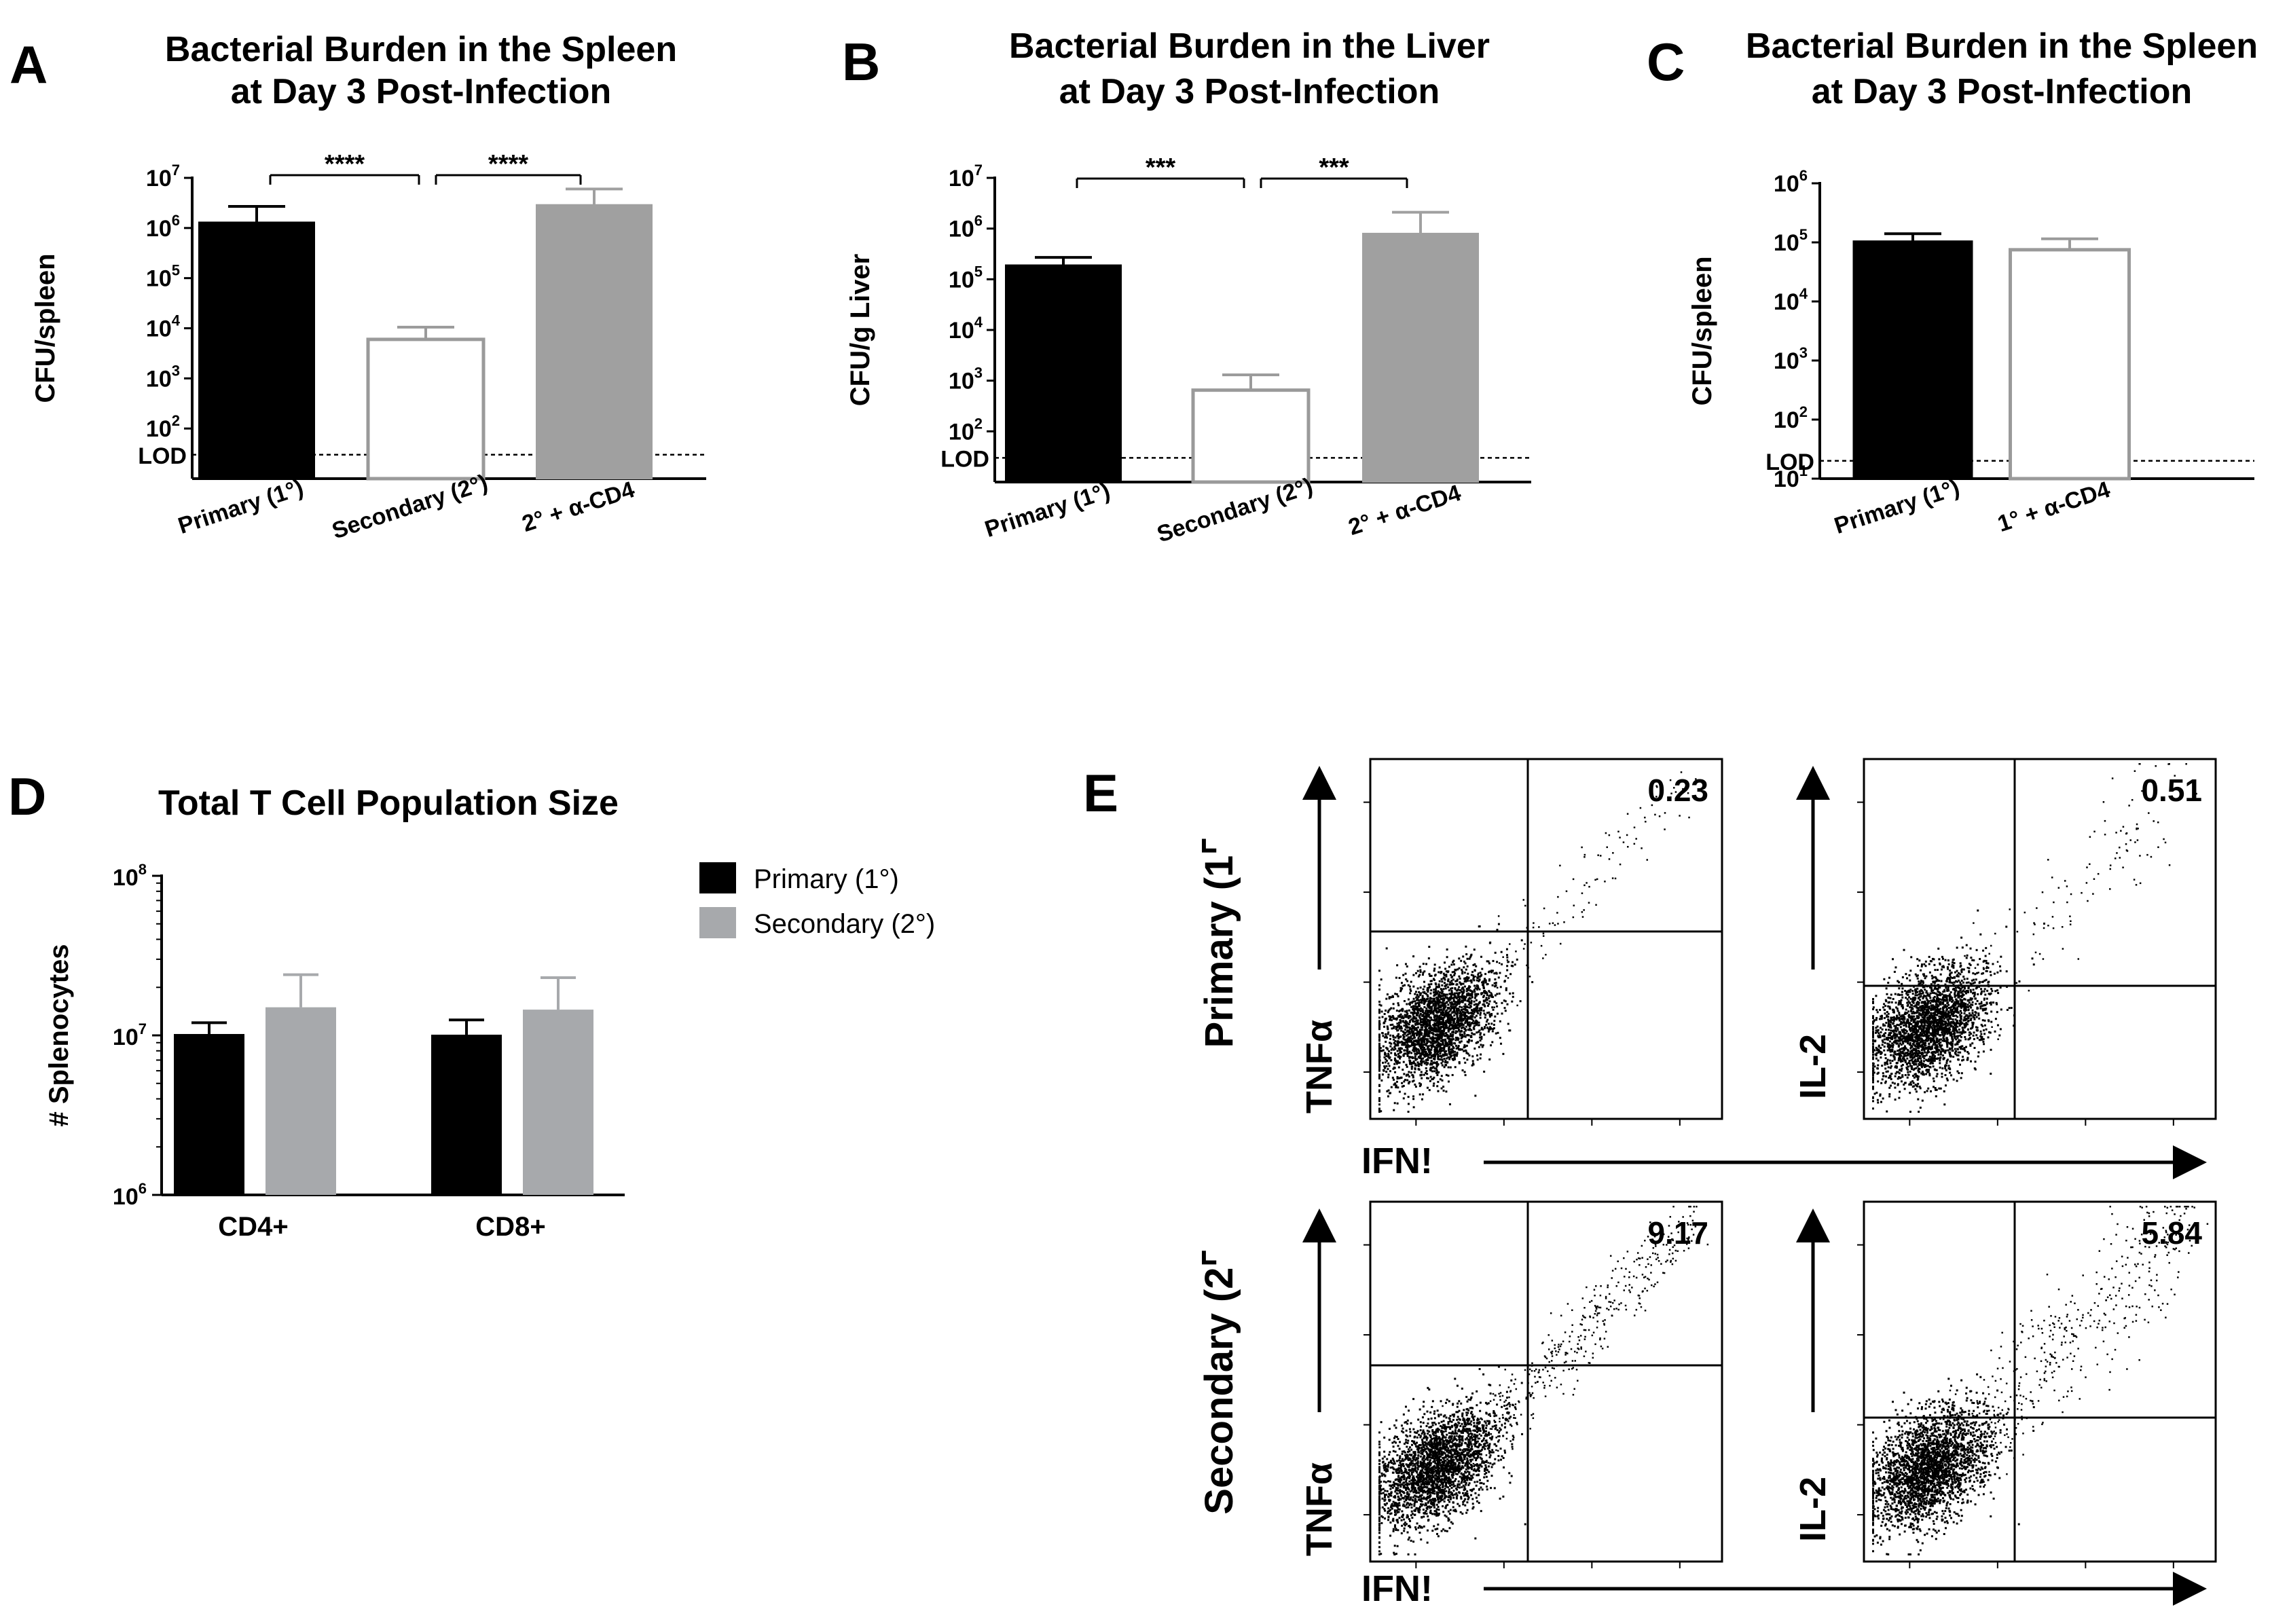 The width and height of the screenshot is (2270, 1624). Describe the element at coordinates (29, 64) in the screenshot. I see `panel-letter: A` at that location.